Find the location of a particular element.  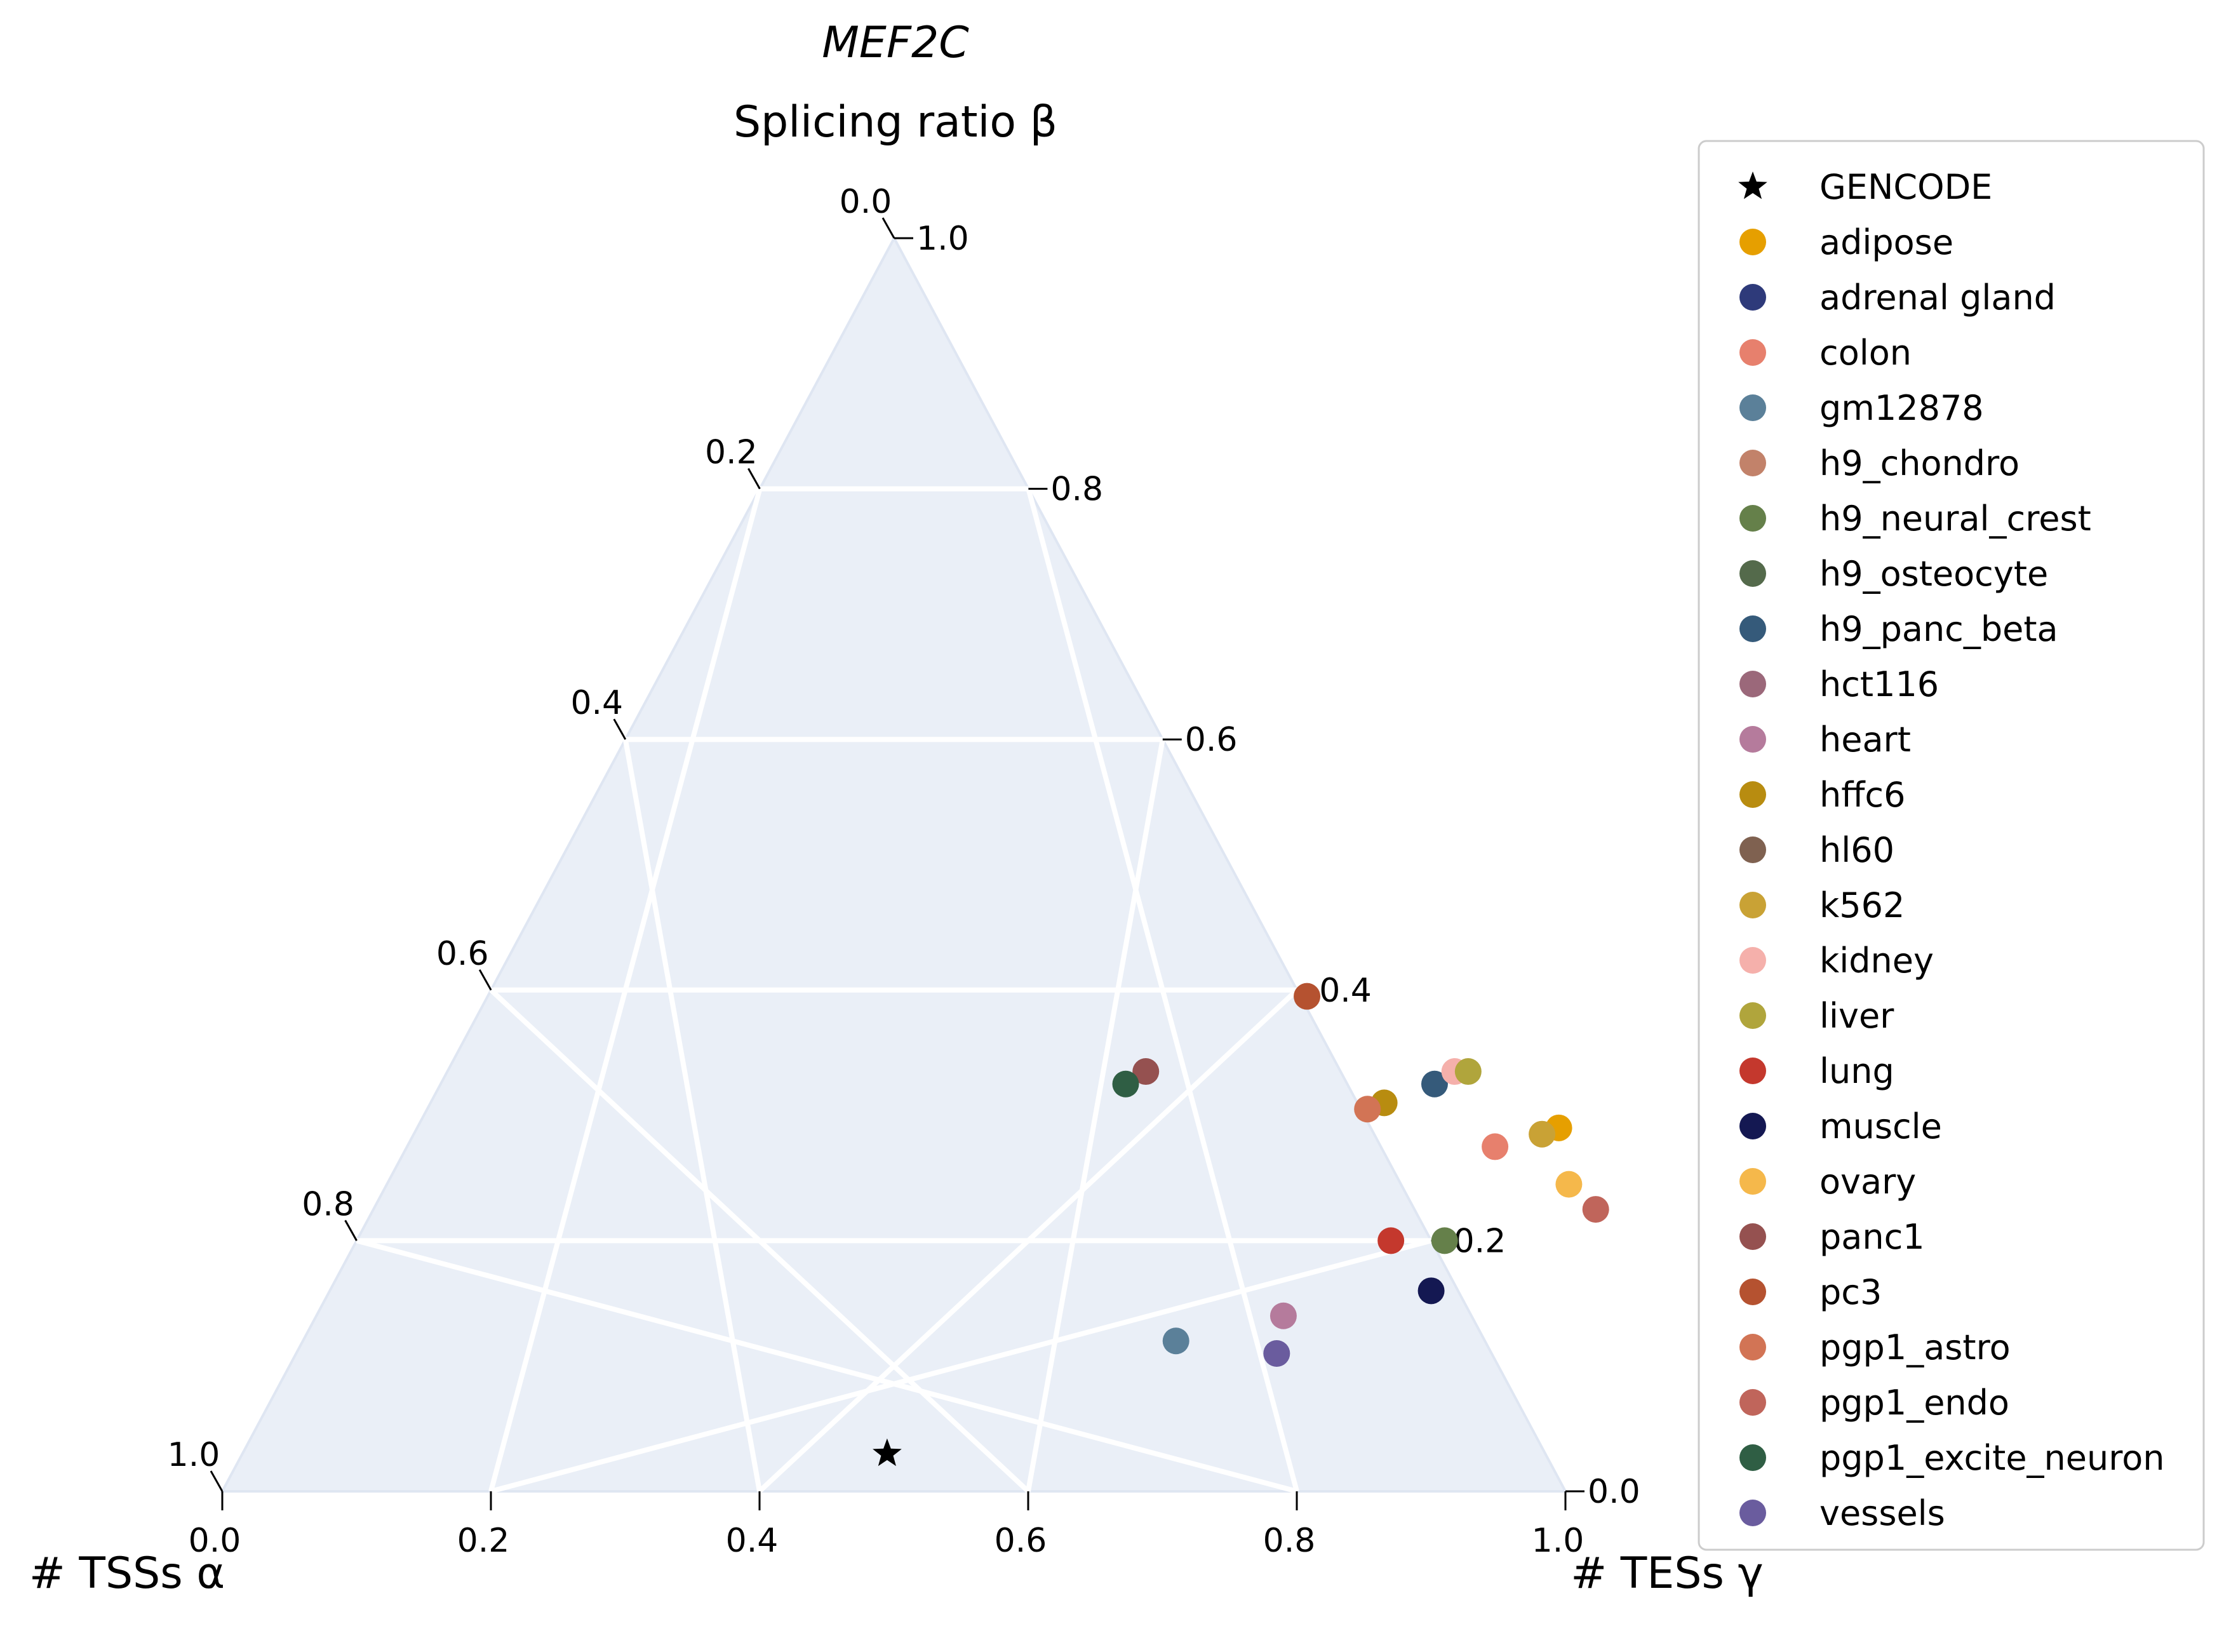

legend-label: lung is located at coordinates (1856, 1071).